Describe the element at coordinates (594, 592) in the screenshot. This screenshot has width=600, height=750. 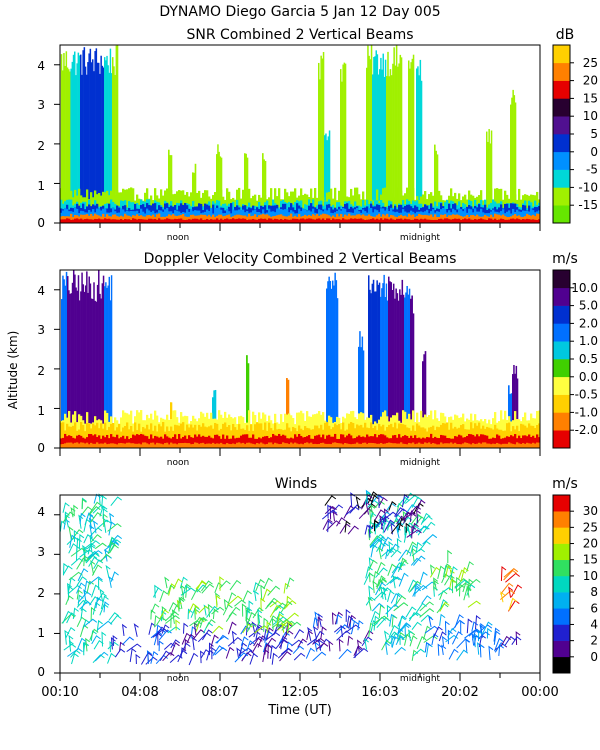
I see `colorbar-label: 8` at that location.